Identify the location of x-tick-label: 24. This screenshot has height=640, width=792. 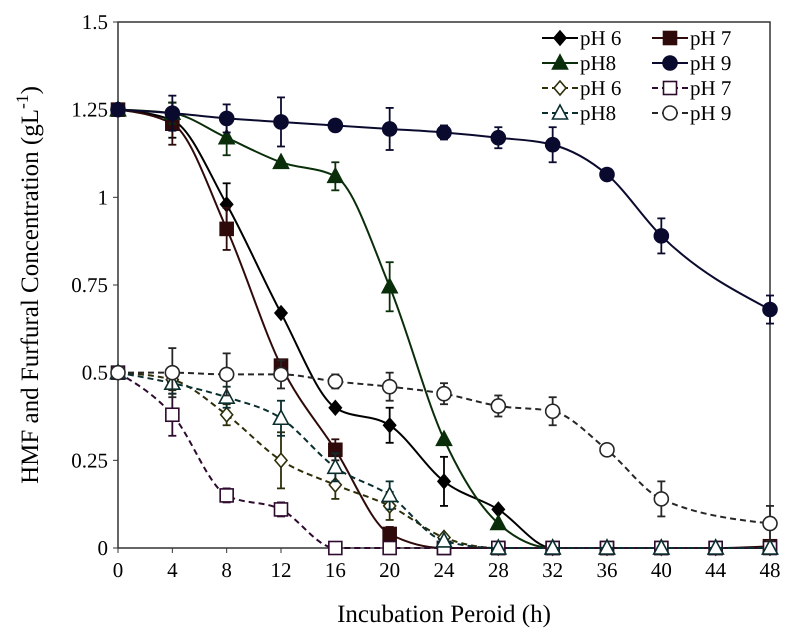
(444, 570).